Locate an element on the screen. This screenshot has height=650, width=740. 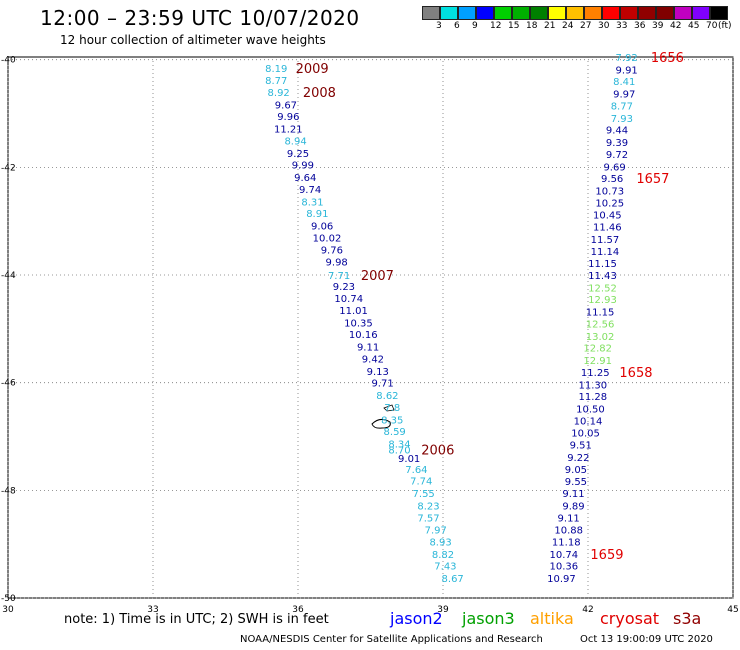
wave-height-value: 9.74 is located at coordinates (310, 190).